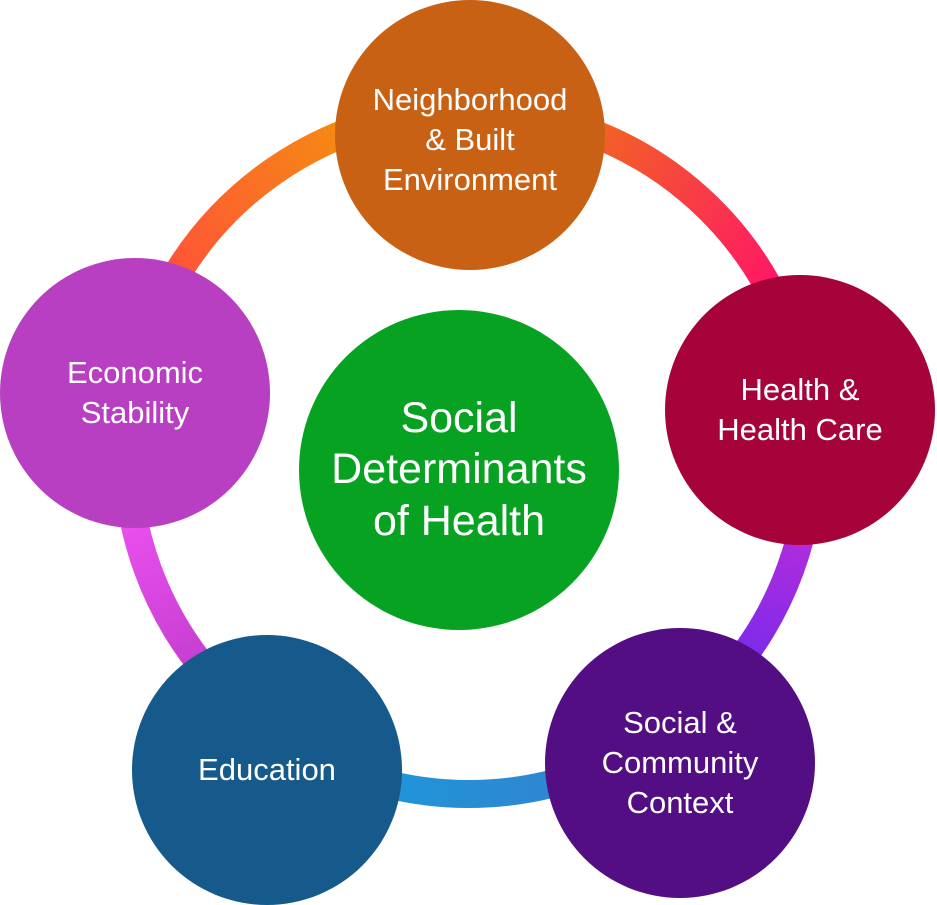 This screenshot has width=937, height=905. I want to click on node-center-social-determinants: Social Determinants of Health, so click(459, 470).